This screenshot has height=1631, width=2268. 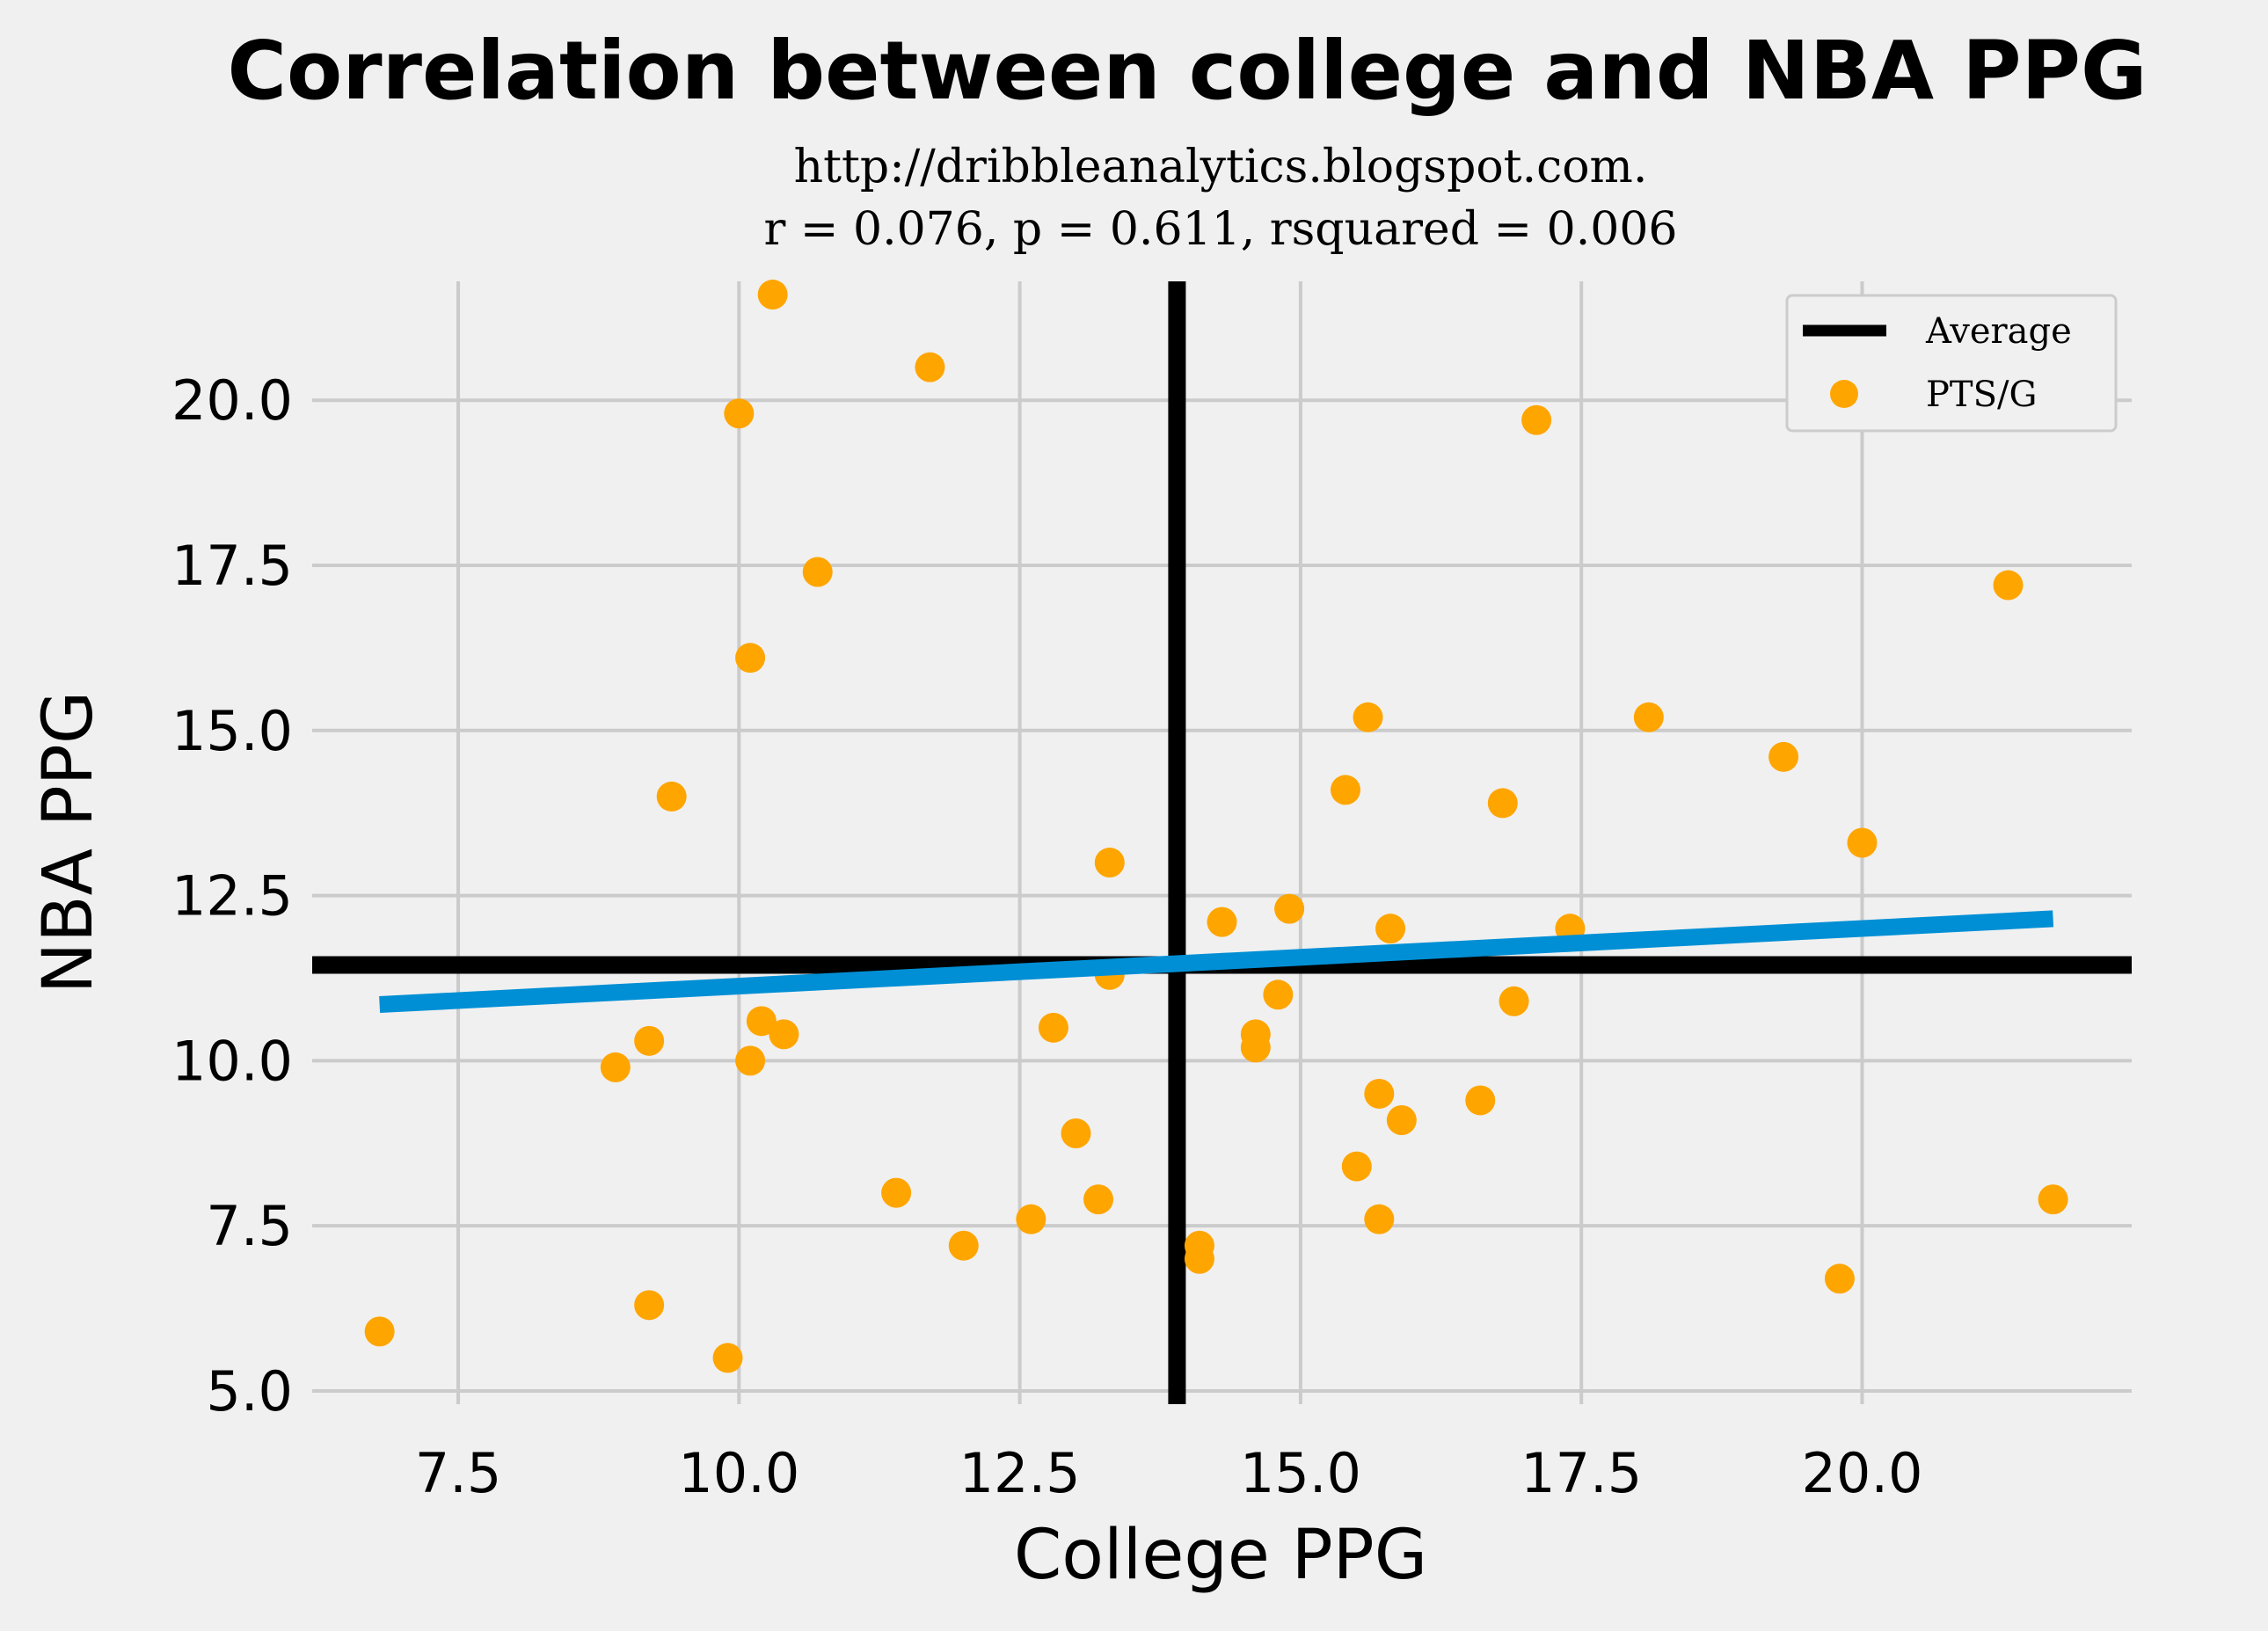 I want to click on trend-line-group, so click(x=1216, y=962).